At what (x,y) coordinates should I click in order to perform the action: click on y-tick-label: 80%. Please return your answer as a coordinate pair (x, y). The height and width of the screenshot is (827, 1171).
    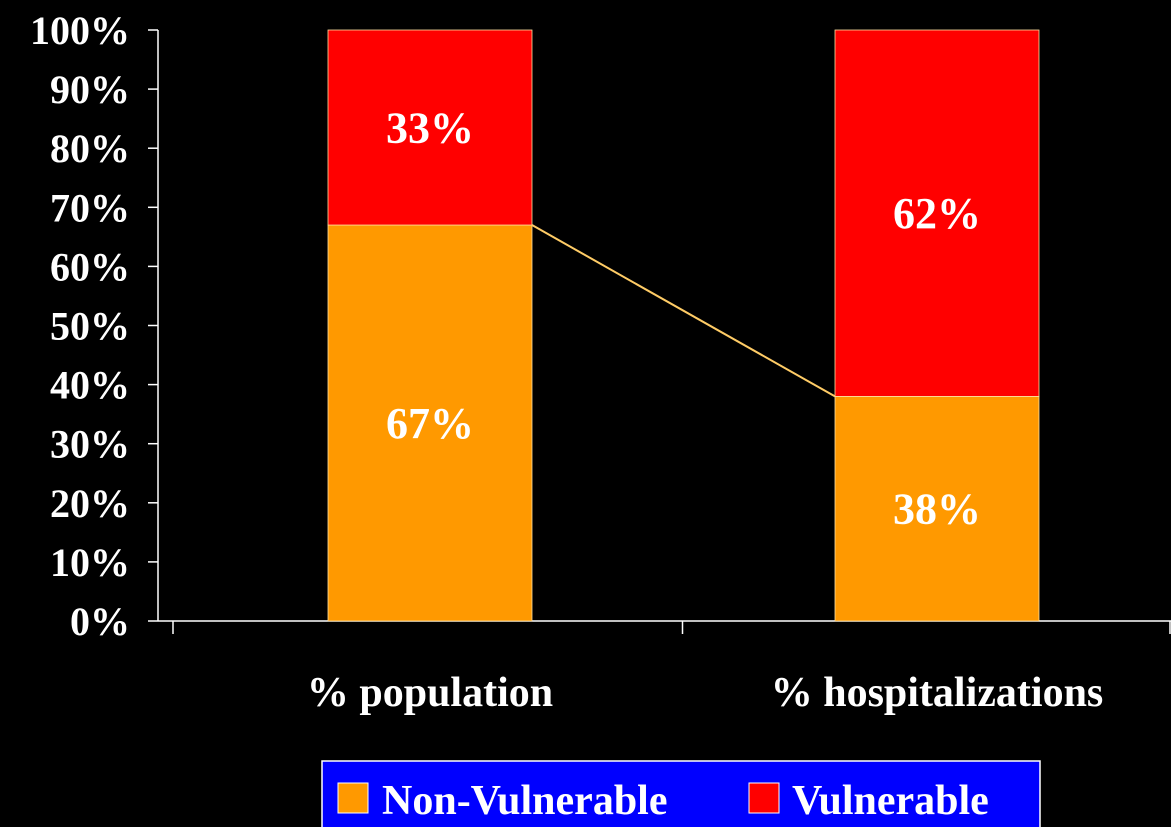
    Looking at the image, I should click on (90, 148).